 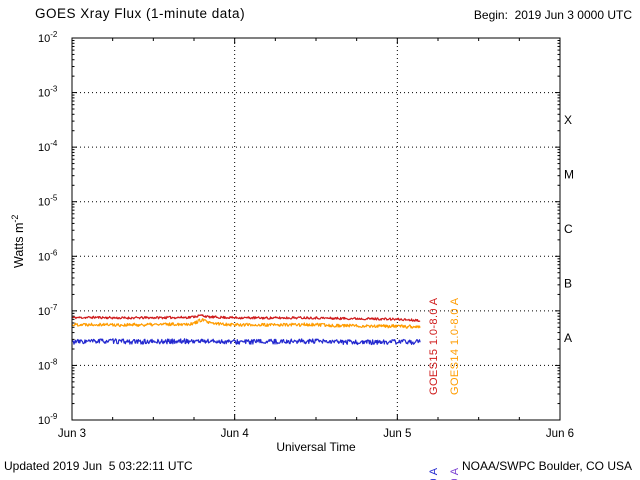 I want to click on svg-text: Jun 6, so click(x=560, y=434).